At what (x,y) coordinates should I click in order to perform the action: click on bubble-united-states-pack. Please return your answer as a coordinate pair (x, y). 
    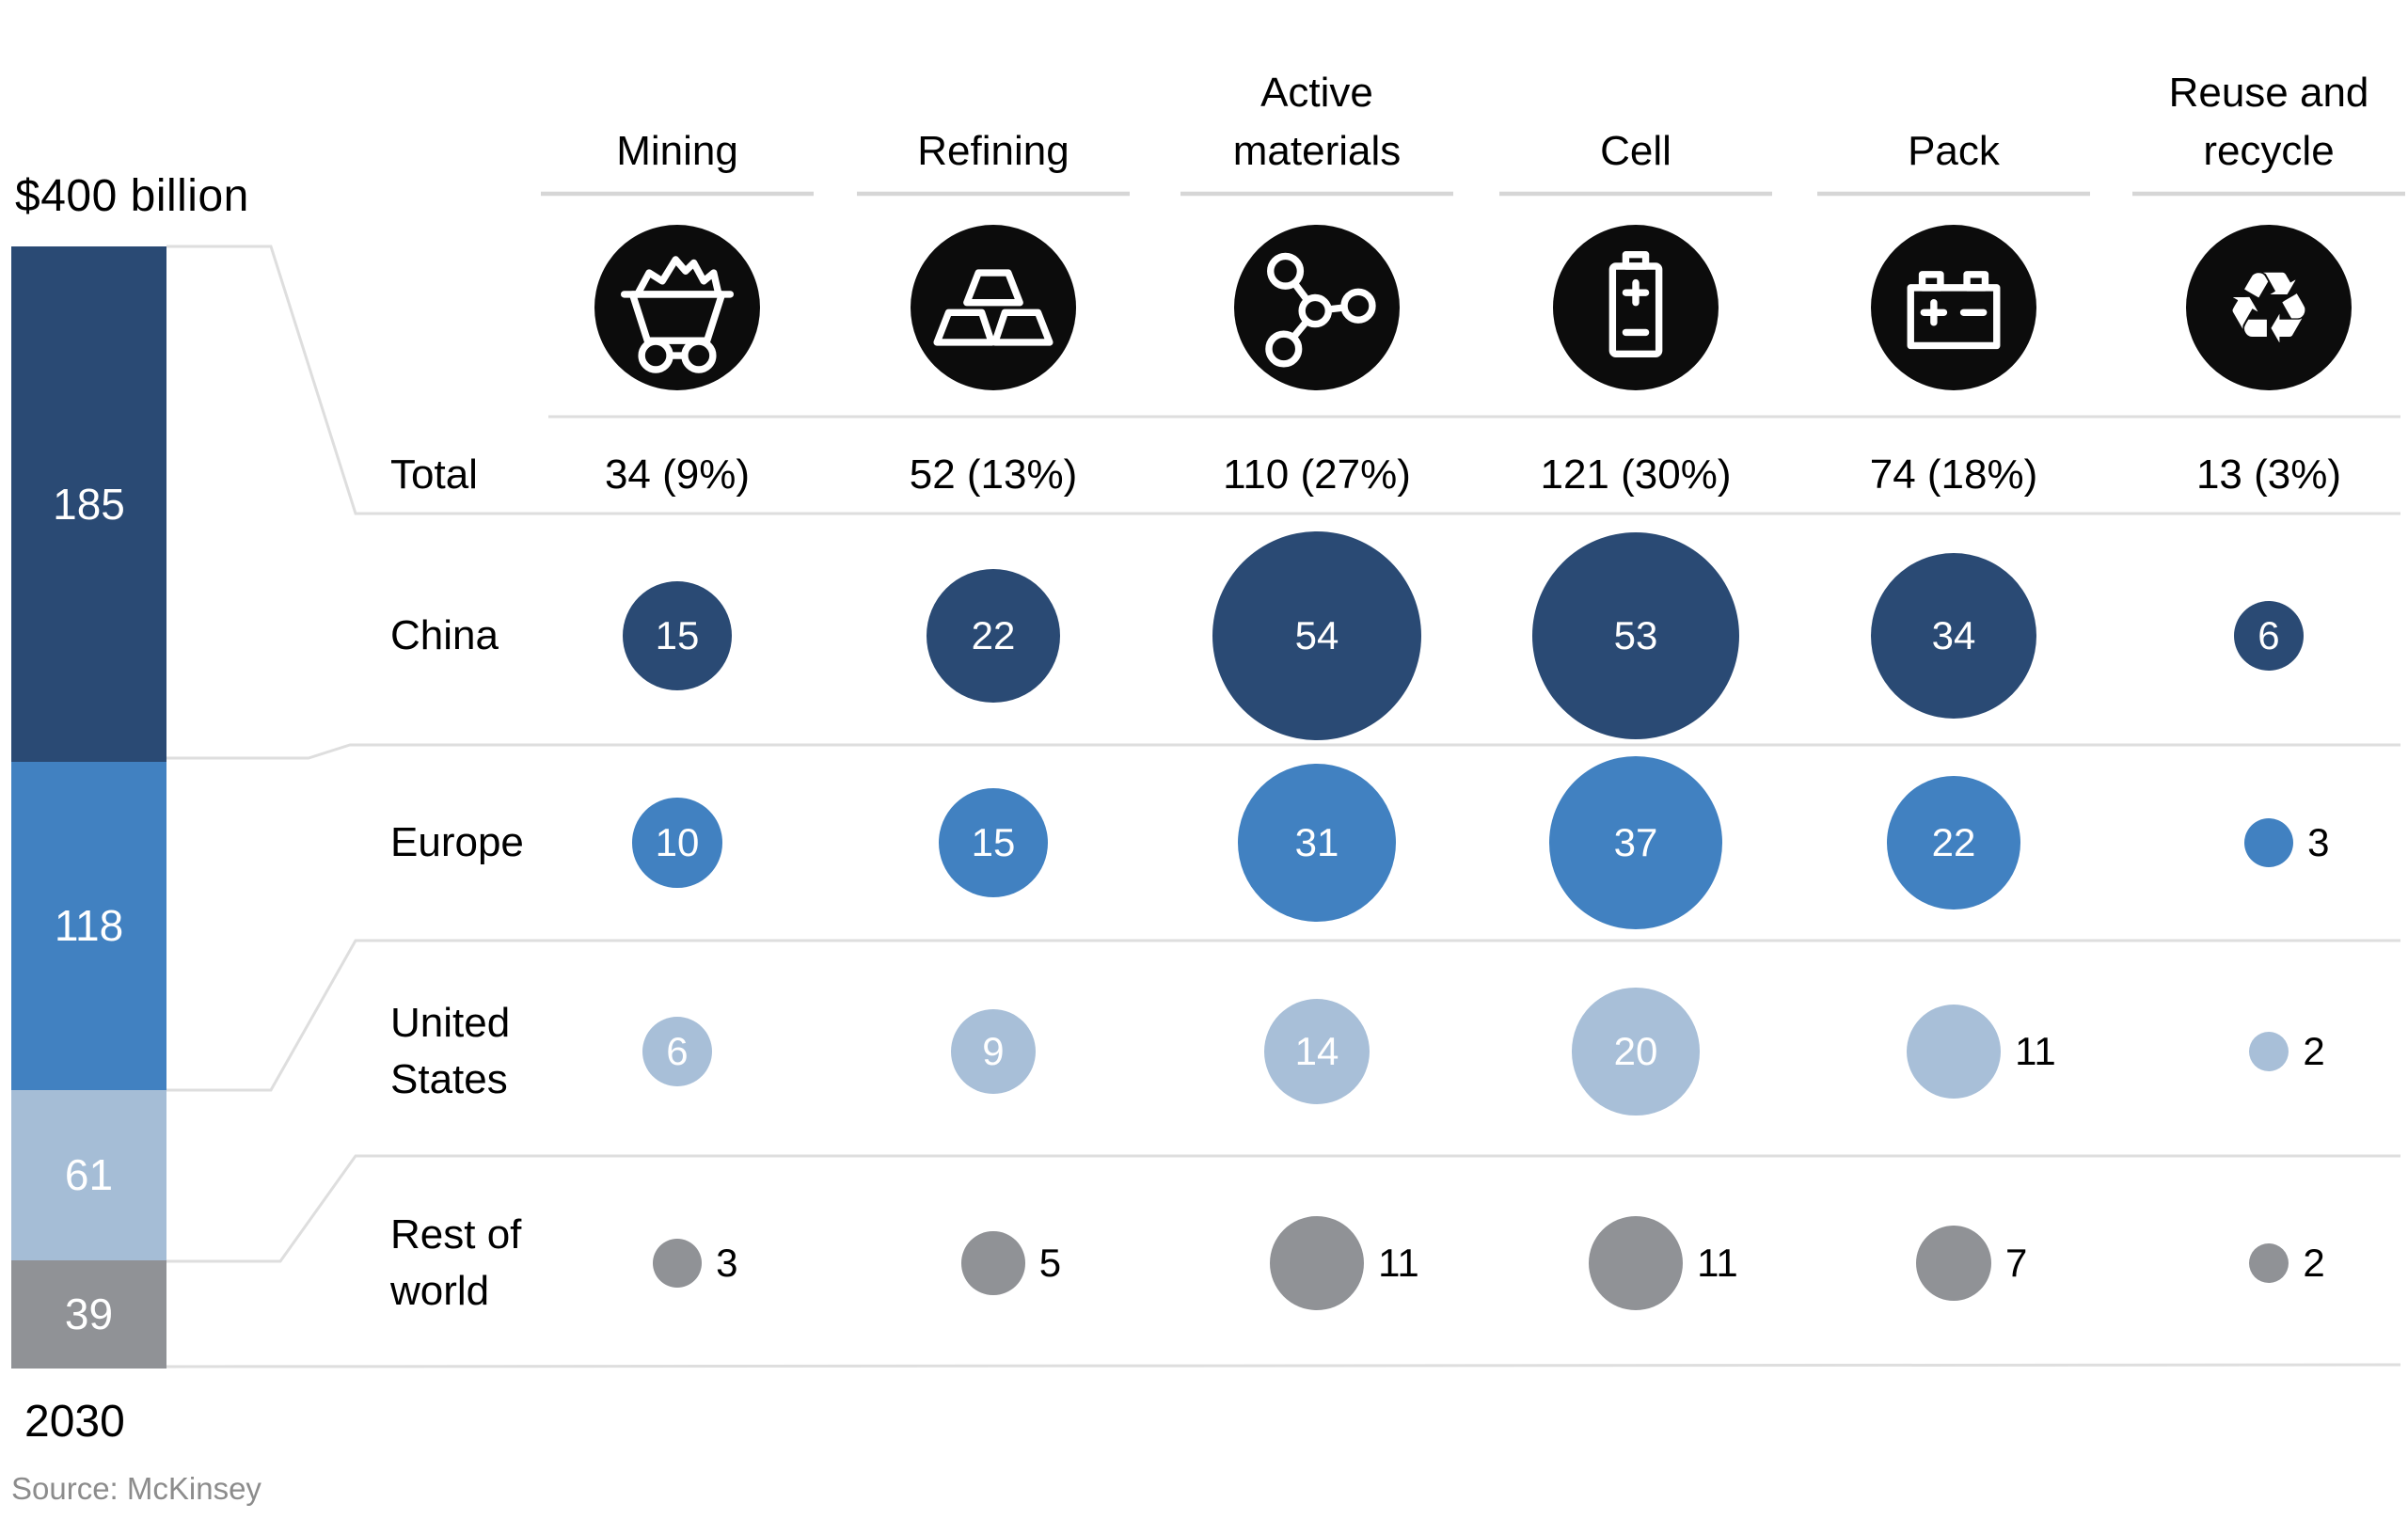
    Looking at the image, I should click on (1954, 1052).